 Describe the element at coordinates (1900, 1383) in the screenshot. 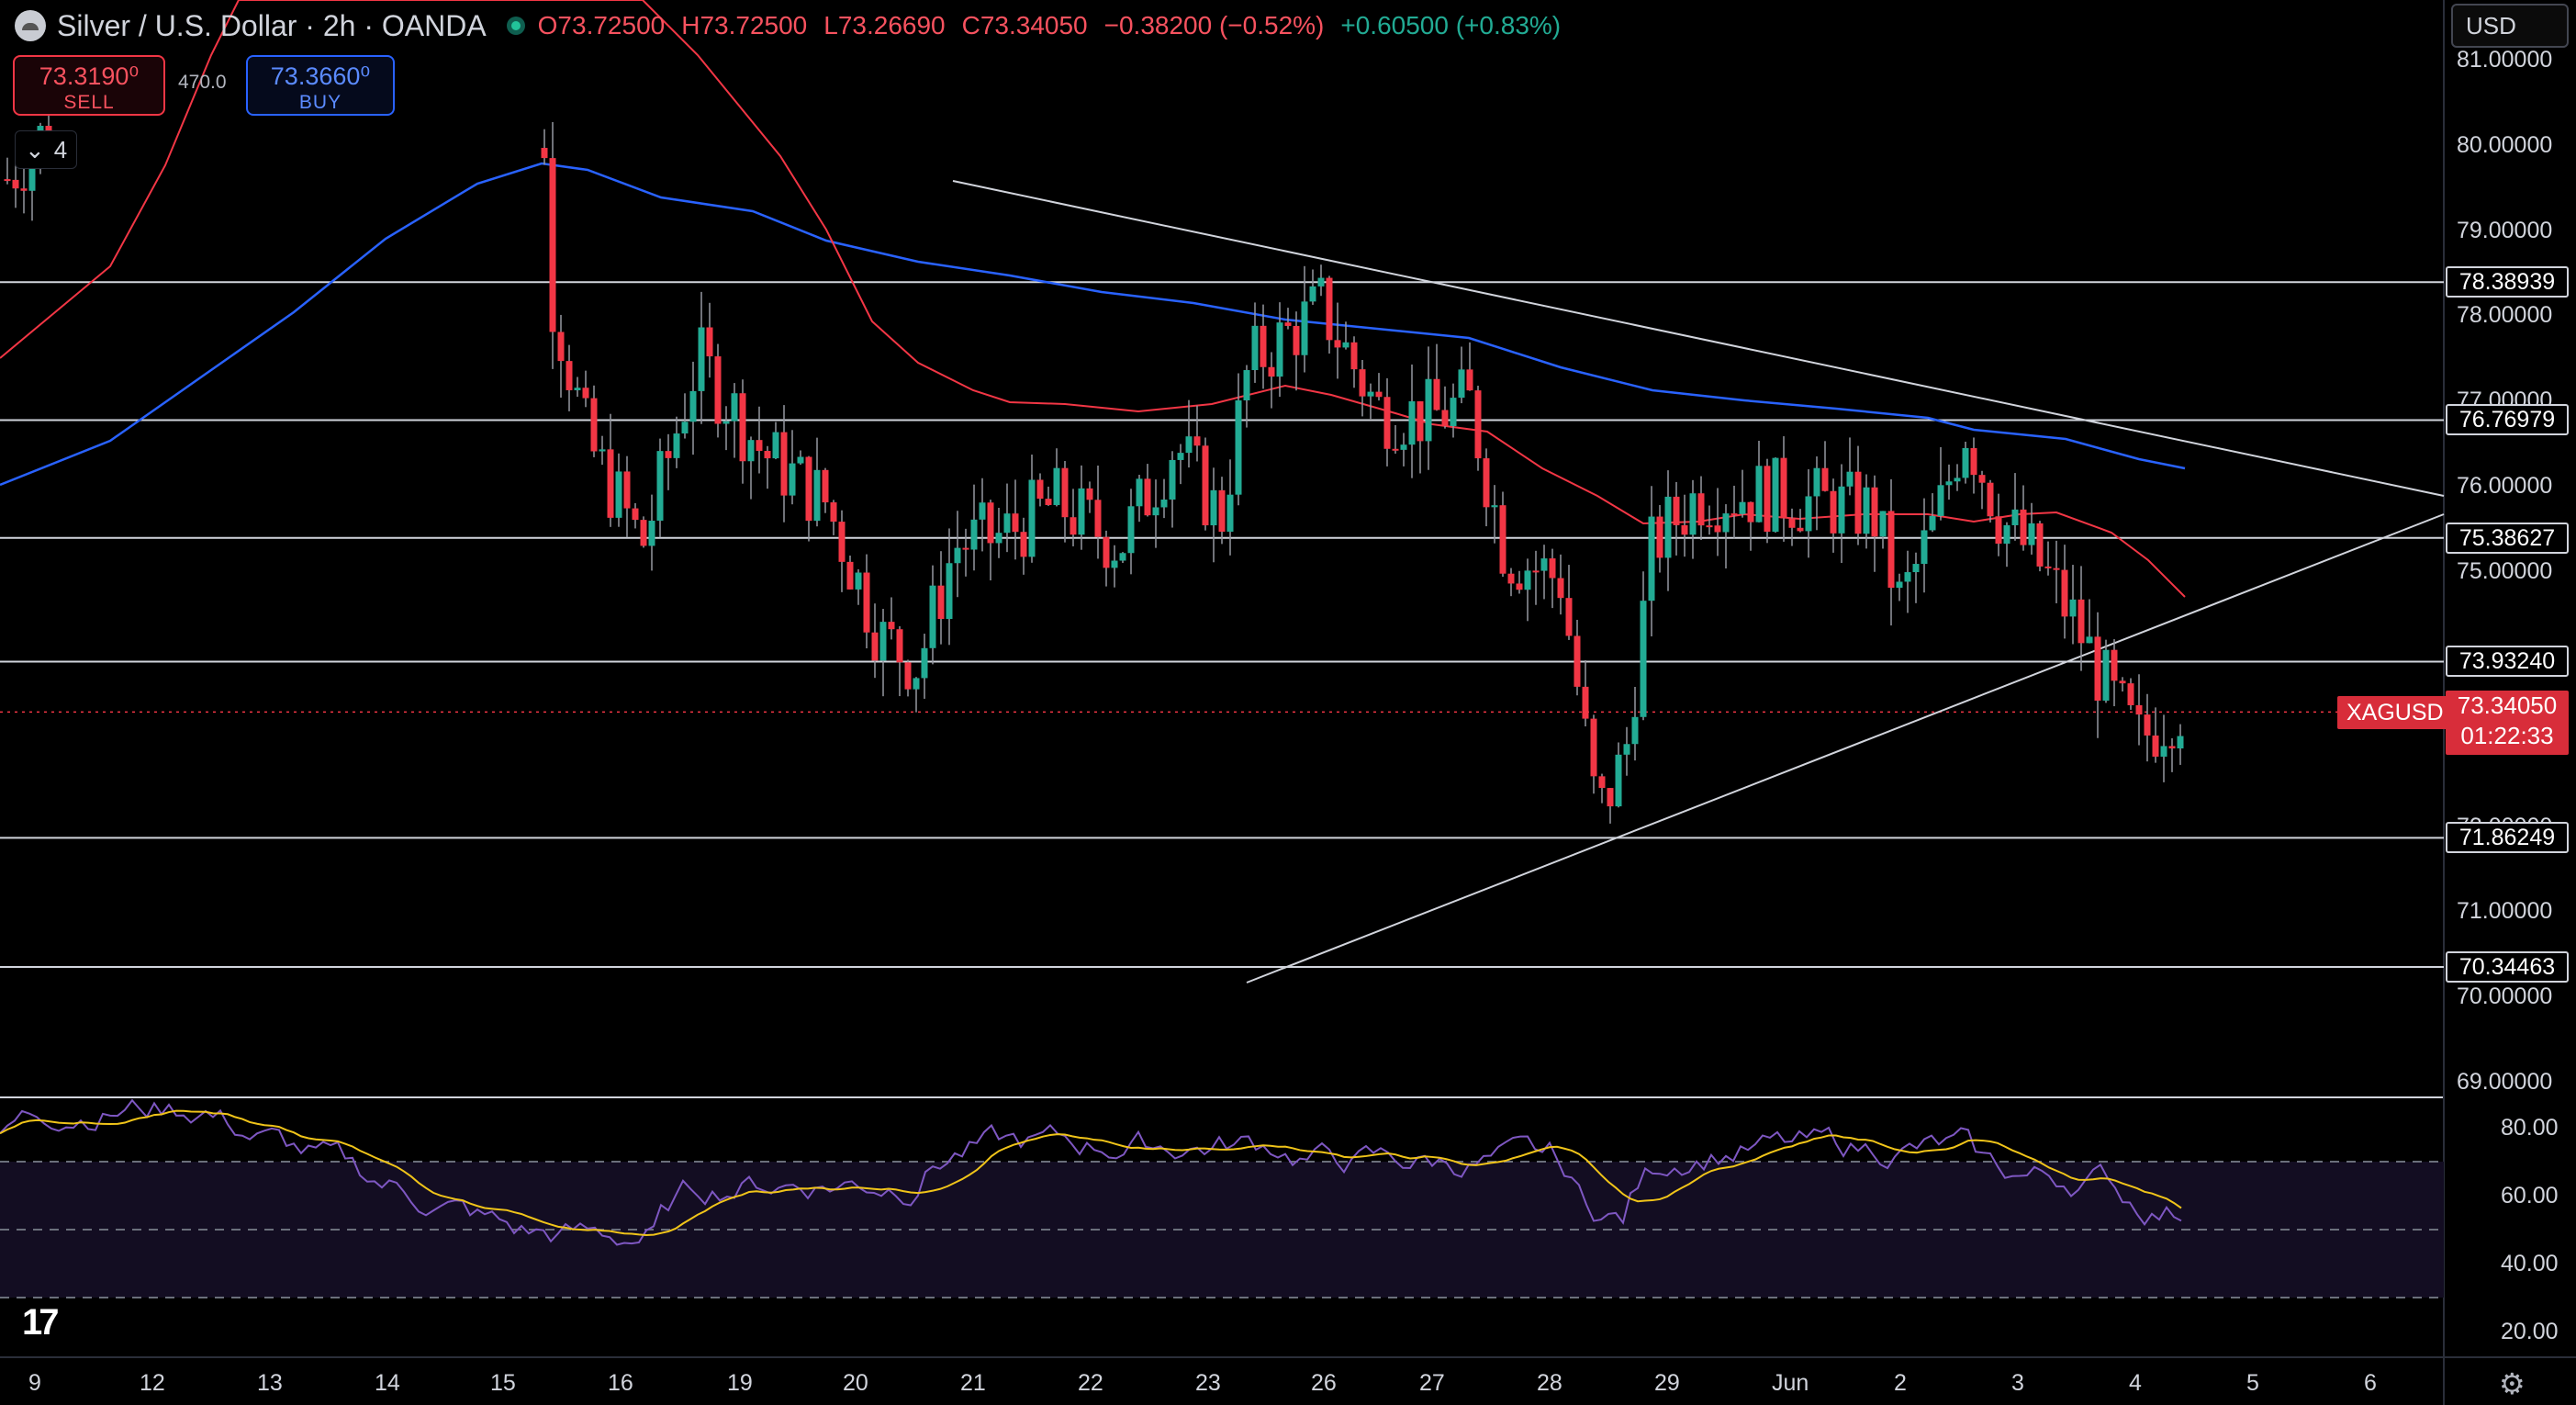

I see `time-axis-label: 2` at that location.